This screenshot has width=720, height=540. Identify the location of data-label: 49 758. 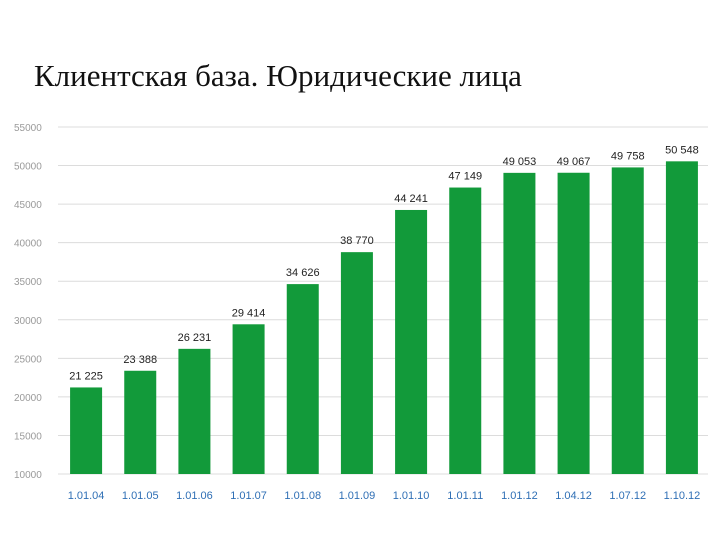
(628, 156).